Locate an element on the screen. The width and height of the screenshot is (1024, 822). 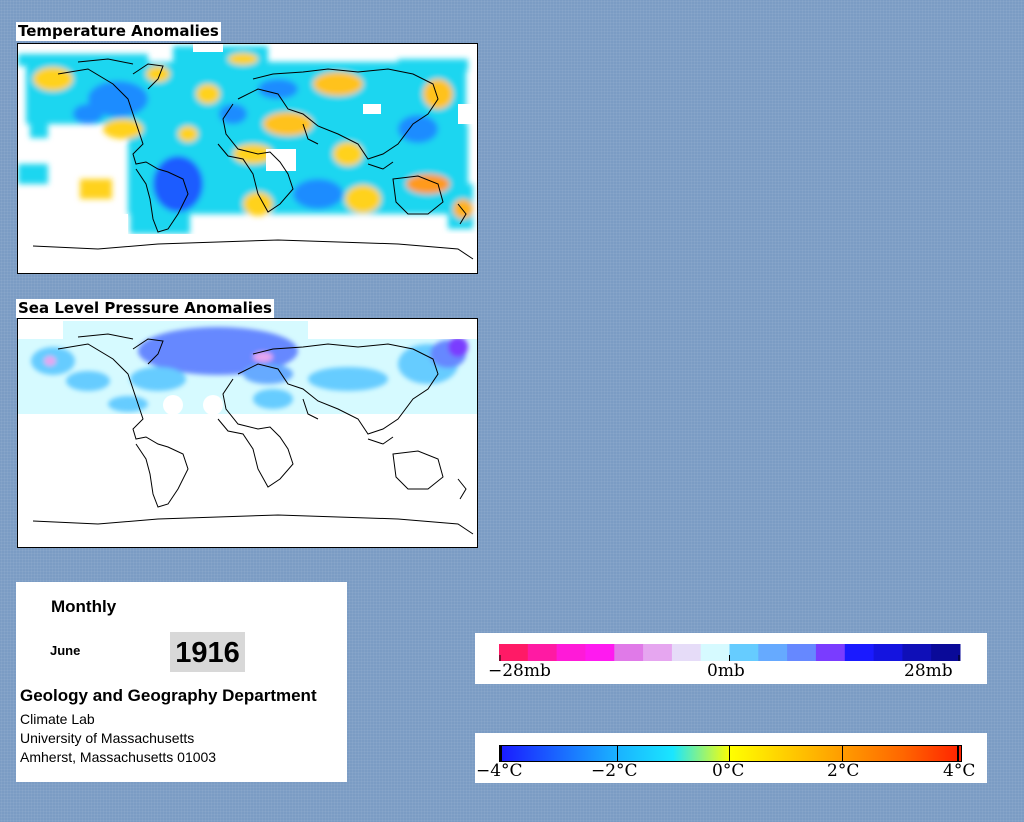
lab-label: Climate Lab is located at coordinates (57, 719).